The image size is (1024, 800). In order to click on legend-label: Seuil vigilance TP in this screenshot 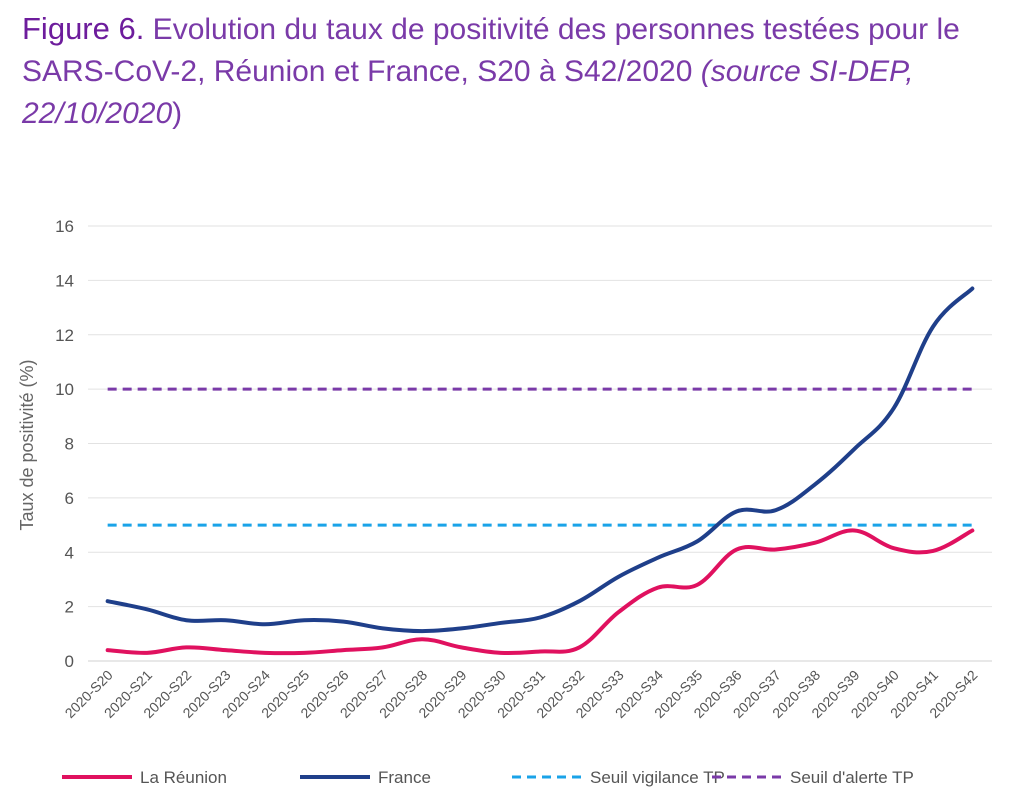, I will do `click(657, 777)`.